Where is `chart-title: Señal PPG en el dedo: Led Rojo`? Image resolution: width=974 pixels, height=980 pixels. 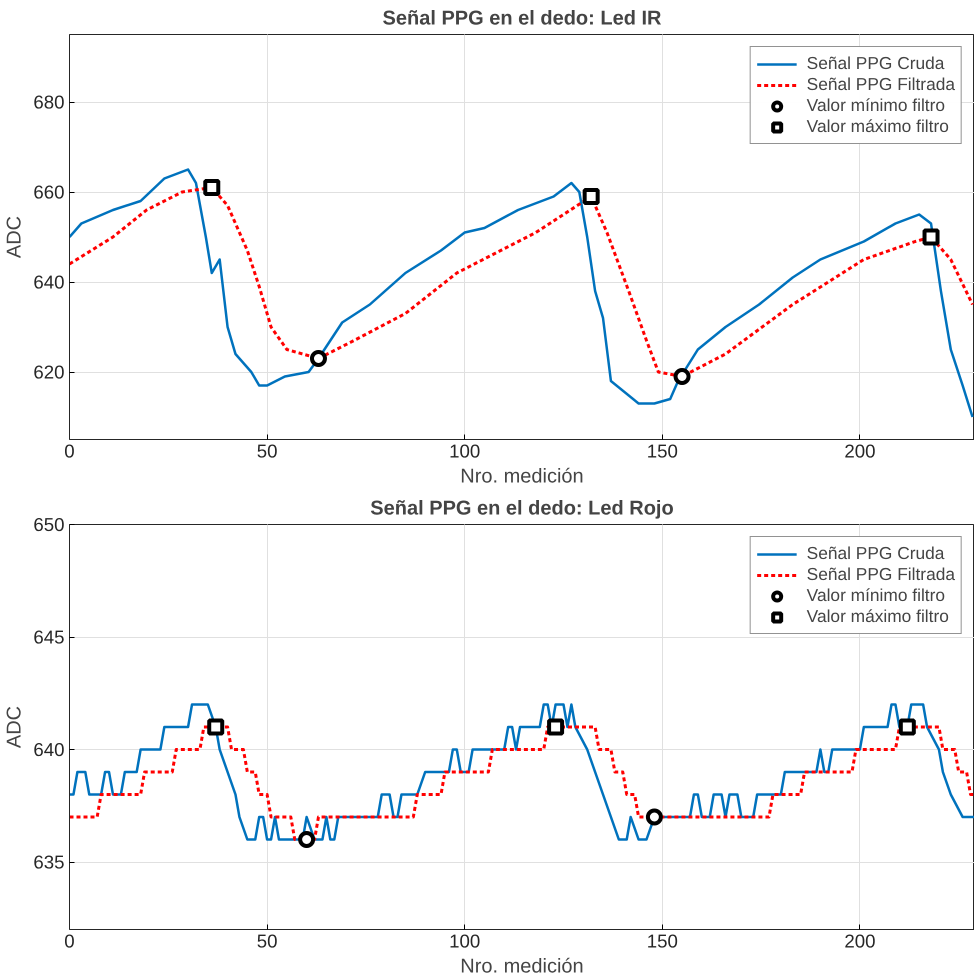 chart-title: Señal PPG en el dedo: Led Rojo is located at coordinates (522, 509).